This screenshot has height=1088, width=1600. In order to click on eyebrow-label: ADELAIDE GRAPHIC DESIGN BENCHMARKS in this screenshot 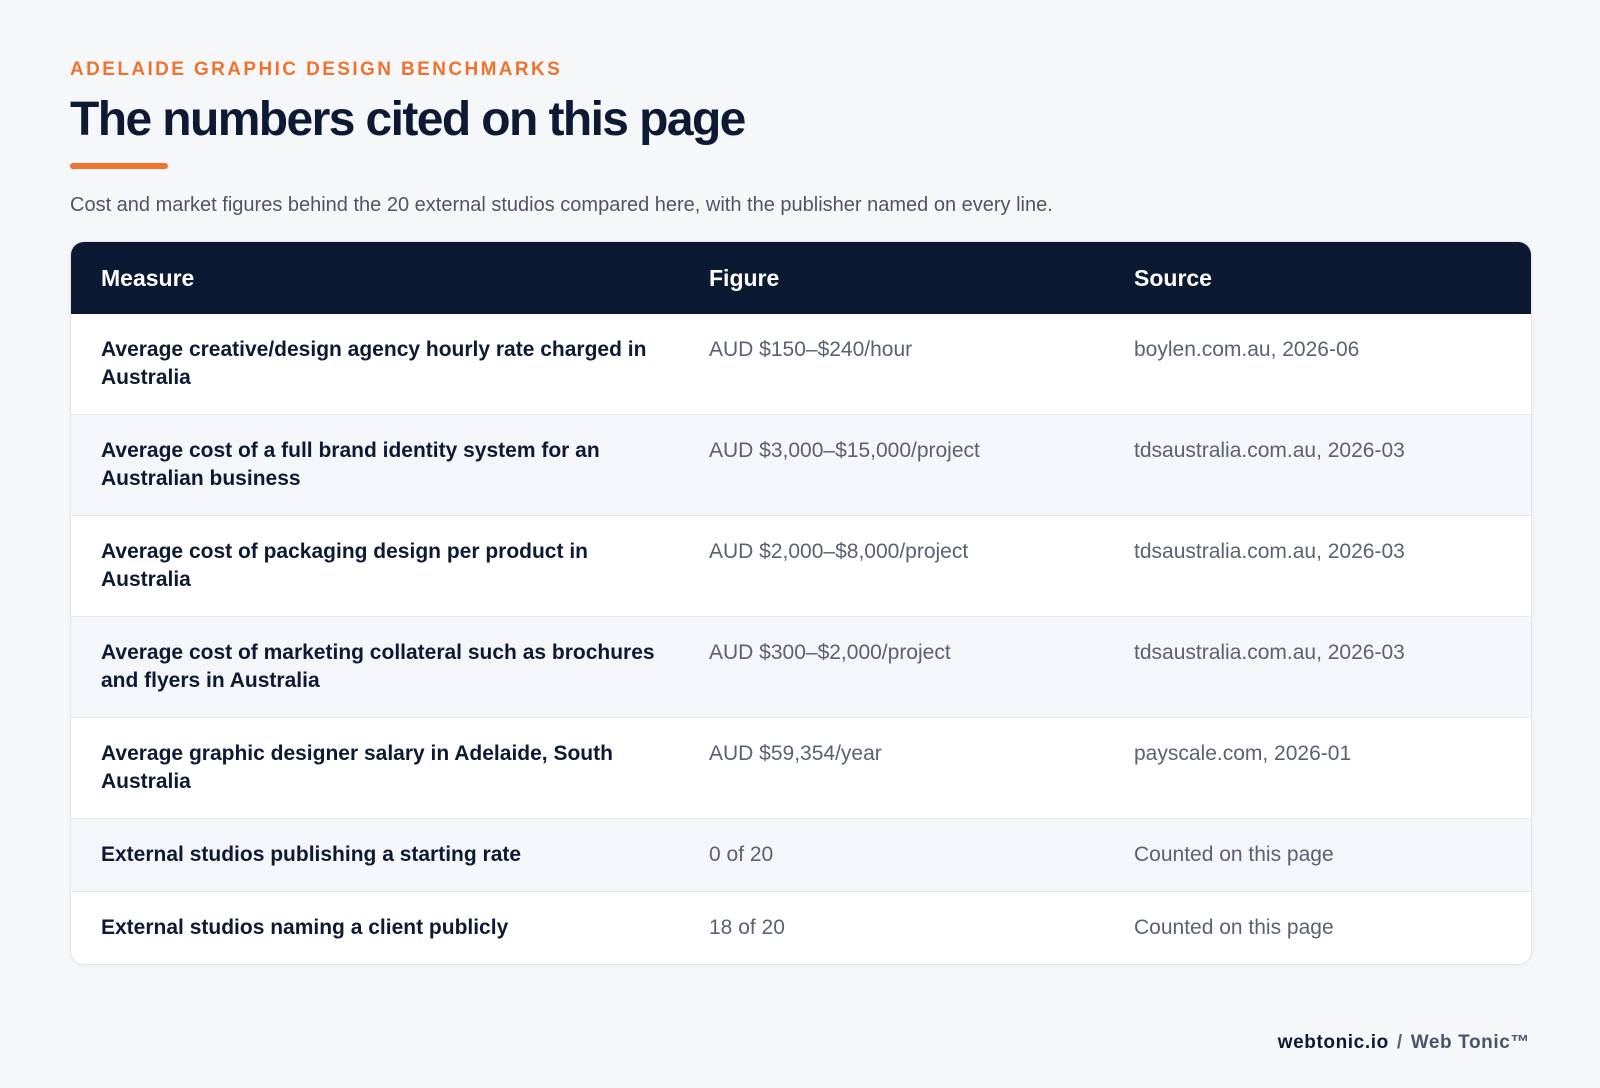, I will do `click(316, 69)`.